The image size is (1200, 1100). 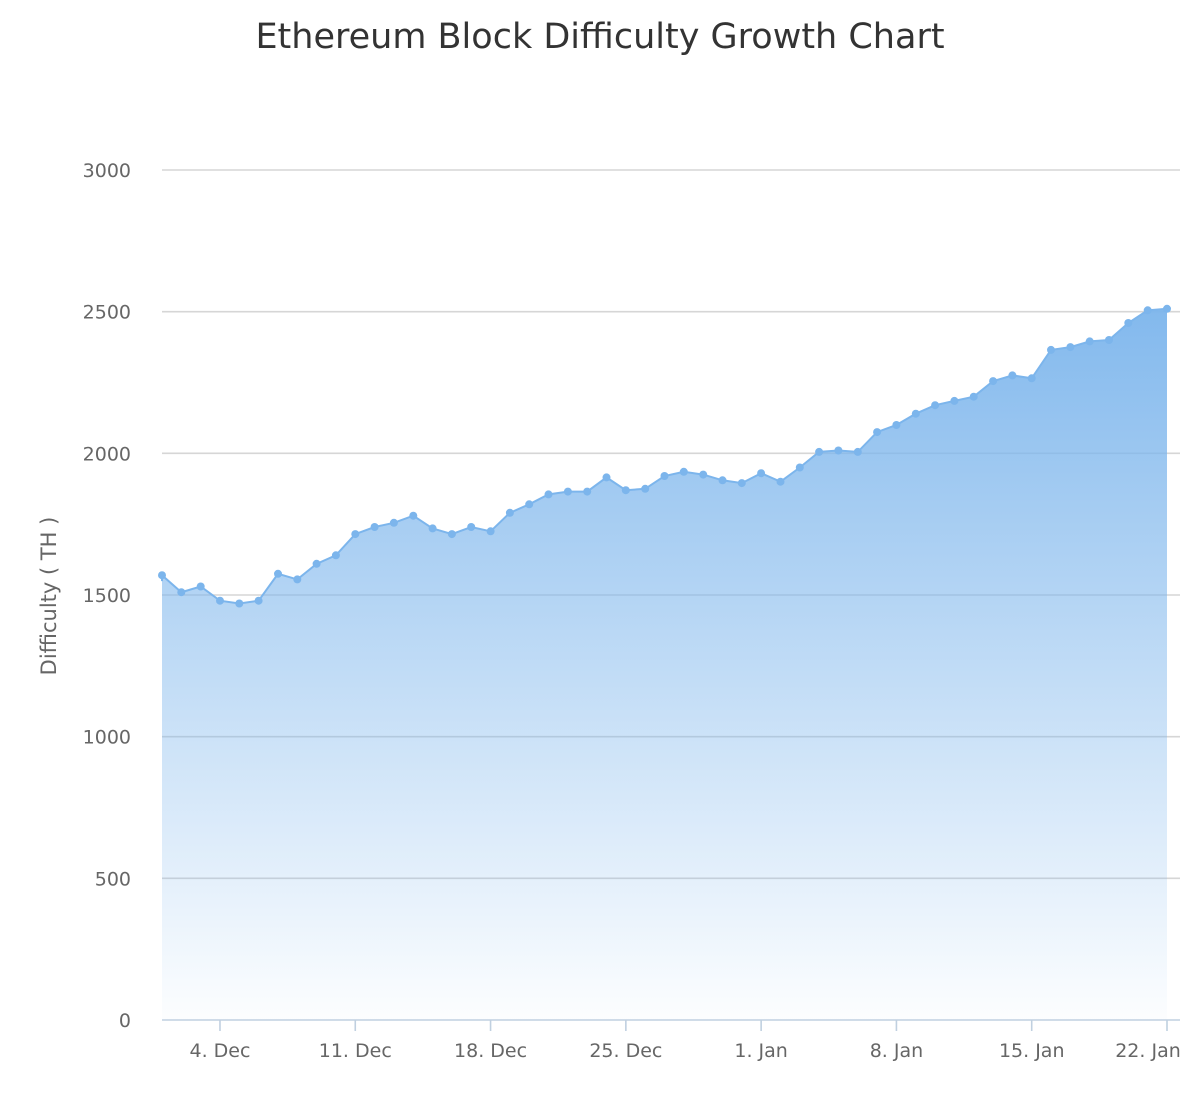 What do you see at coordinates (220, 1051) in the screenshot?
I see `x-tick-label: 4. Dec` at bounding box center [220, 1051].